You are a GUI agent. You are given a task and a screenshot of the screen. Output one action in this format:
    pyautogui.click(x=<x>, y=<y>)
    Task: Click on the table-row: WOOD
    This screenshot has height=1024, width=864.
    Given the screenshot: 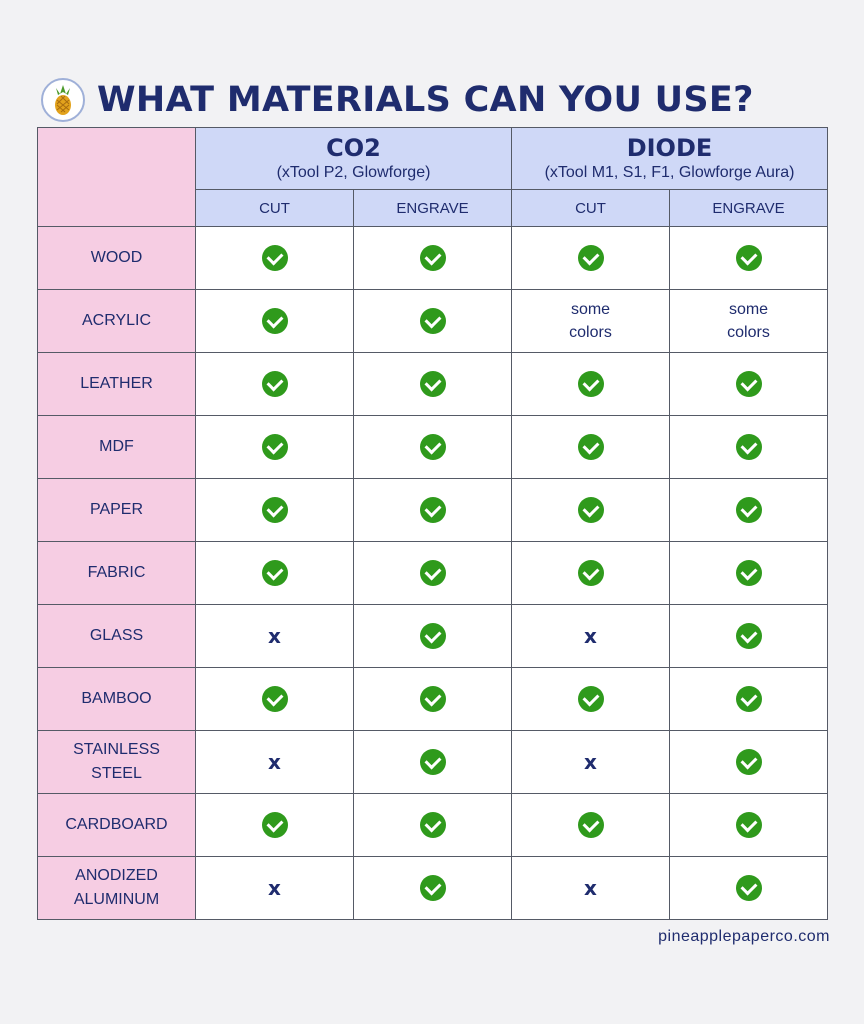 What is the action you would take?
    pyautogui.click(x=432, y=258)
    